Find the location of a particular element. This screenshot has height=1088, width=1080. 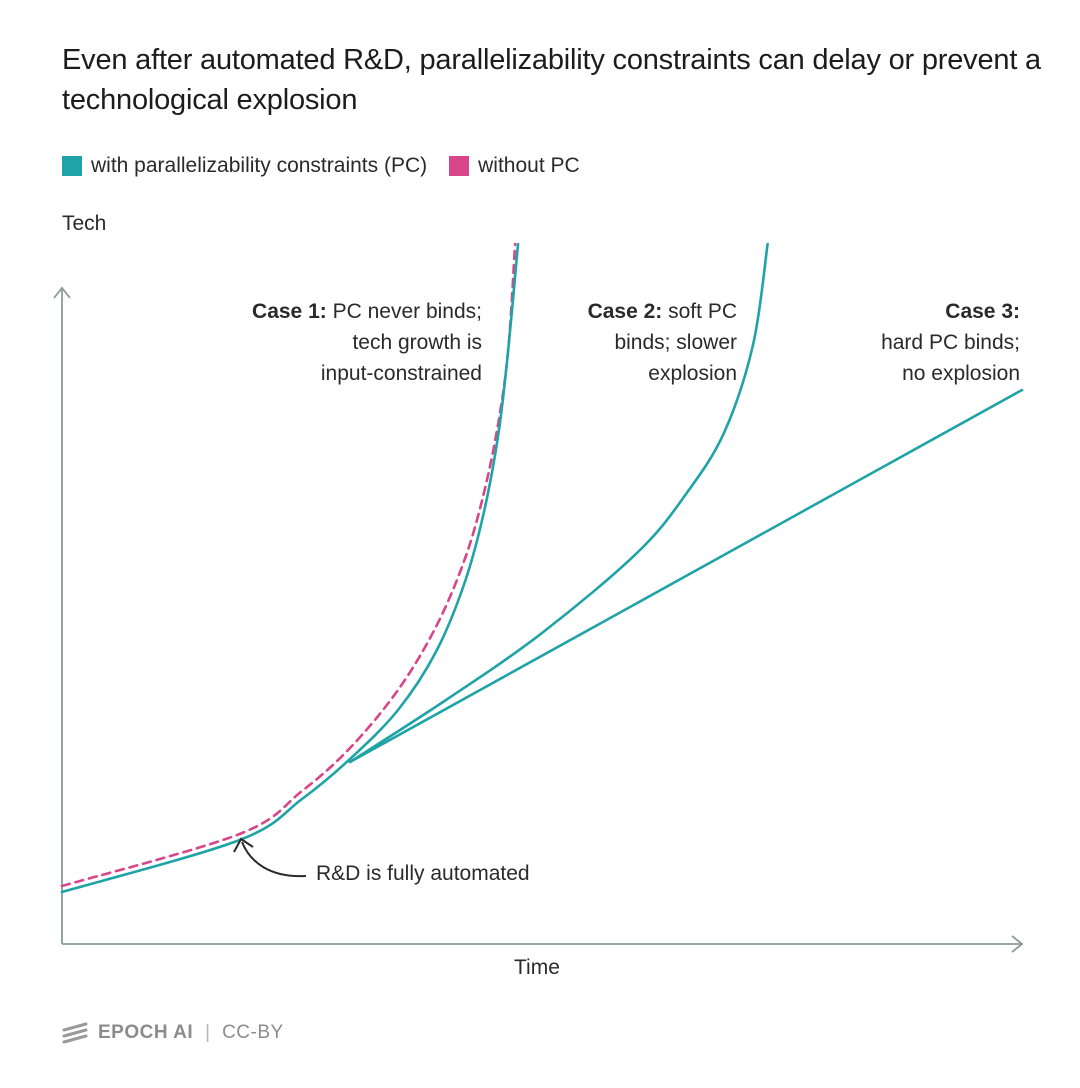

case-3-line3: no explosion is located at coordinates (961, 373).